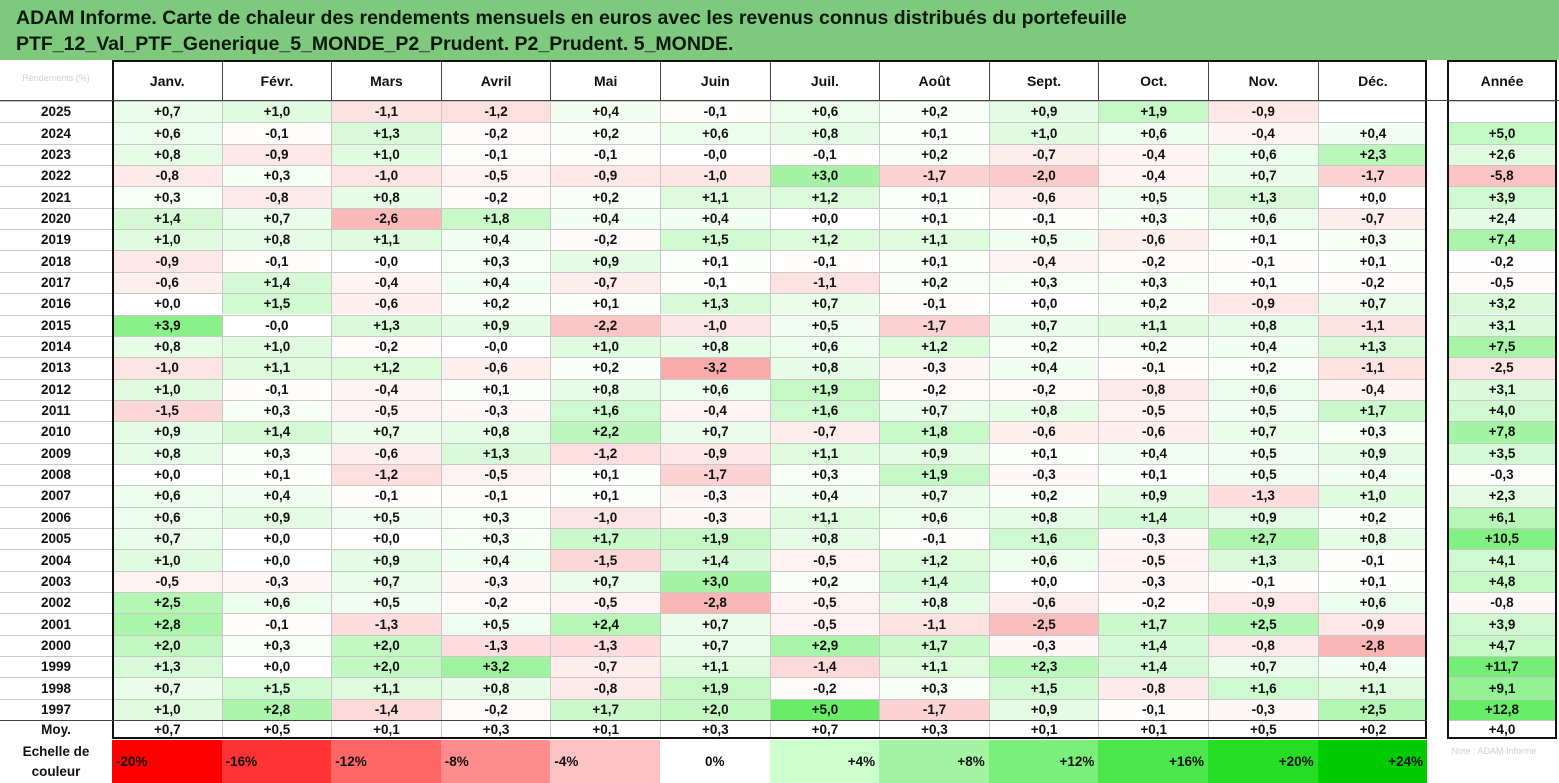 This screenshot has width=1559, height=783. Describe the element at coordinates (605, 688) in the screenshot. I see `heatmap-cell: -0,8` at that location.